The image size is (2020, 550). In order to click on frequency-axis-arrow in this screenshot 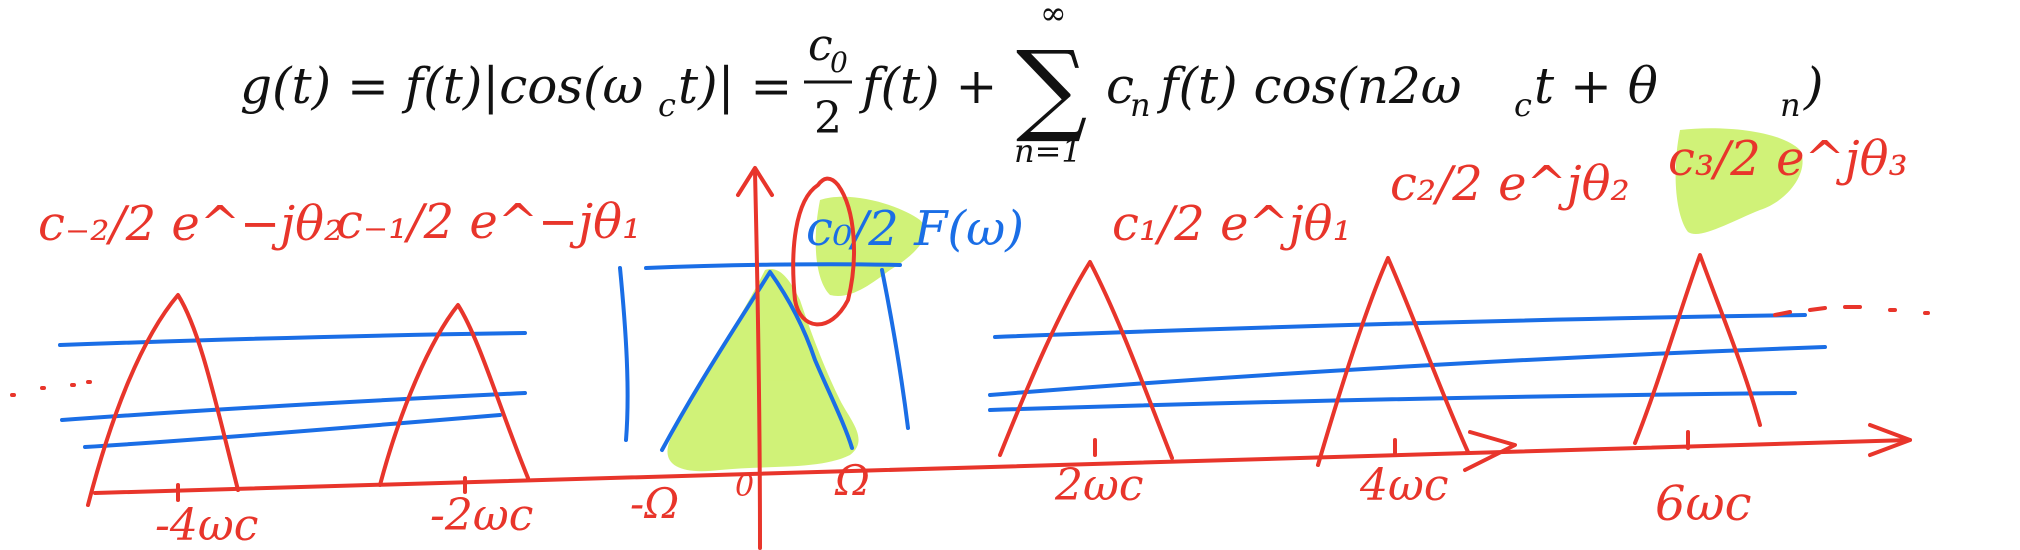, I will do `click(1890, 440)`.